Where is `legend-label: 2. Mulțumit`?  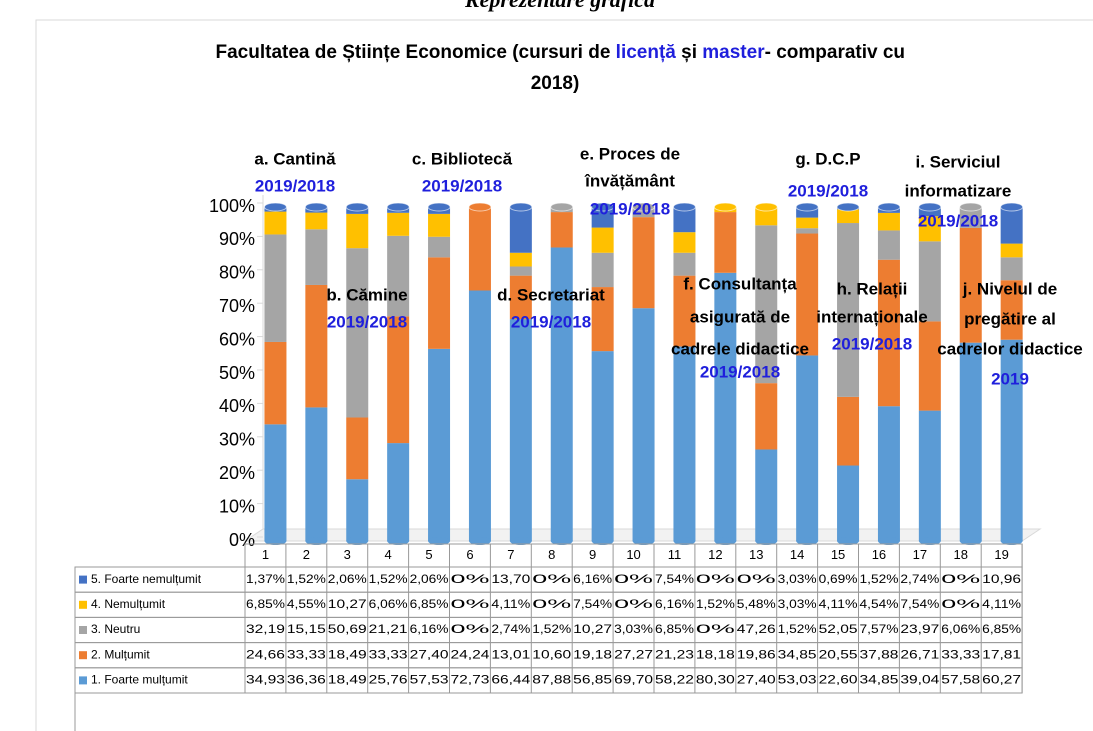
legend-label: 2. Mulțumit is located at coordinates (120, 654).